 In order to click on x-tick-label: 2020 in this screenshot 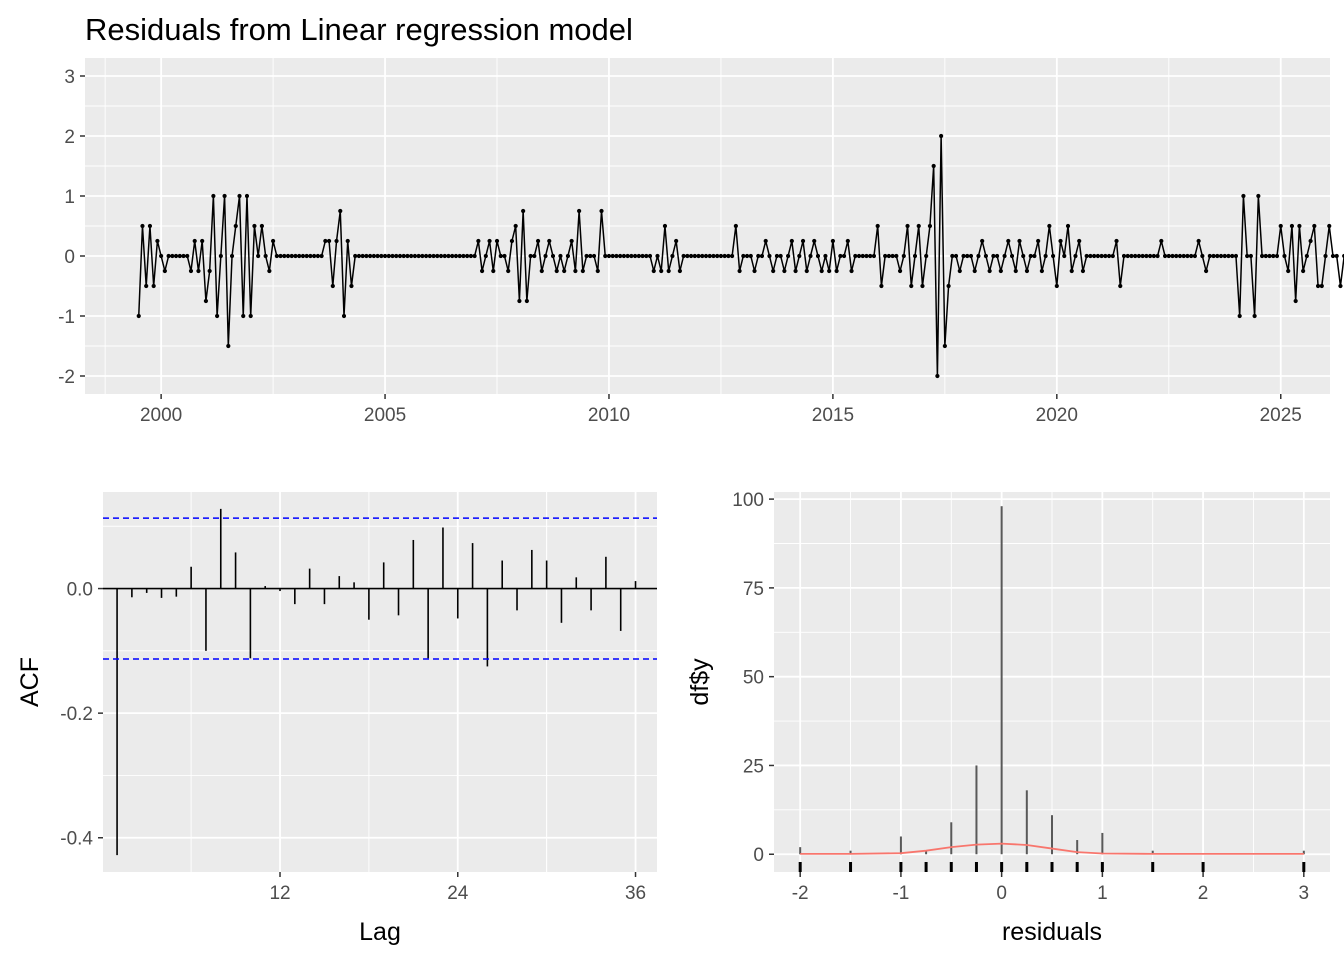, I will do `click(1057, 415)`.